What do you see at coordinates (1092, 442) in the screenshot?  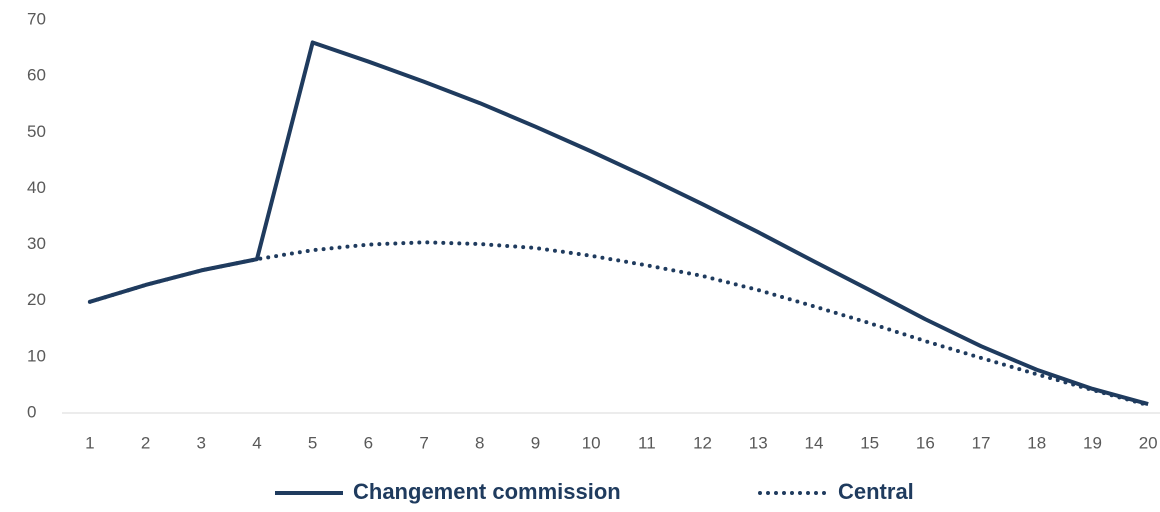 I see `x-tick-label: 19` at bounding box center [1092, 442].